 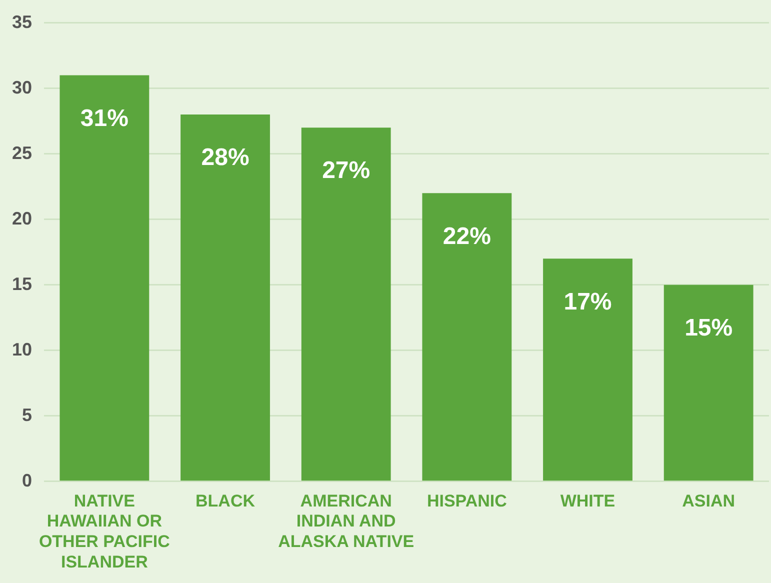 What do you see at coordinates (22, 22) in the screenshot?
I see `y-tick-label: 35` at bounding box center [22, 22].